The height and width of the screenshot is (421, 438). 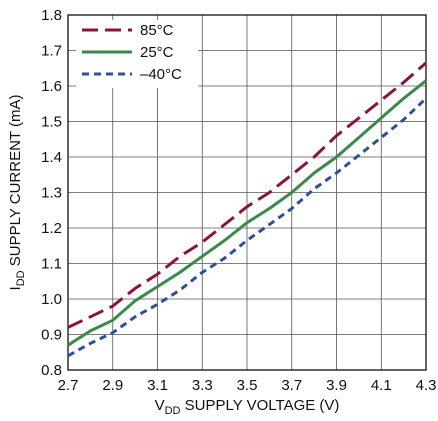 I want to click on x-axis-label-sub: DD, so click(x=173, y=411).